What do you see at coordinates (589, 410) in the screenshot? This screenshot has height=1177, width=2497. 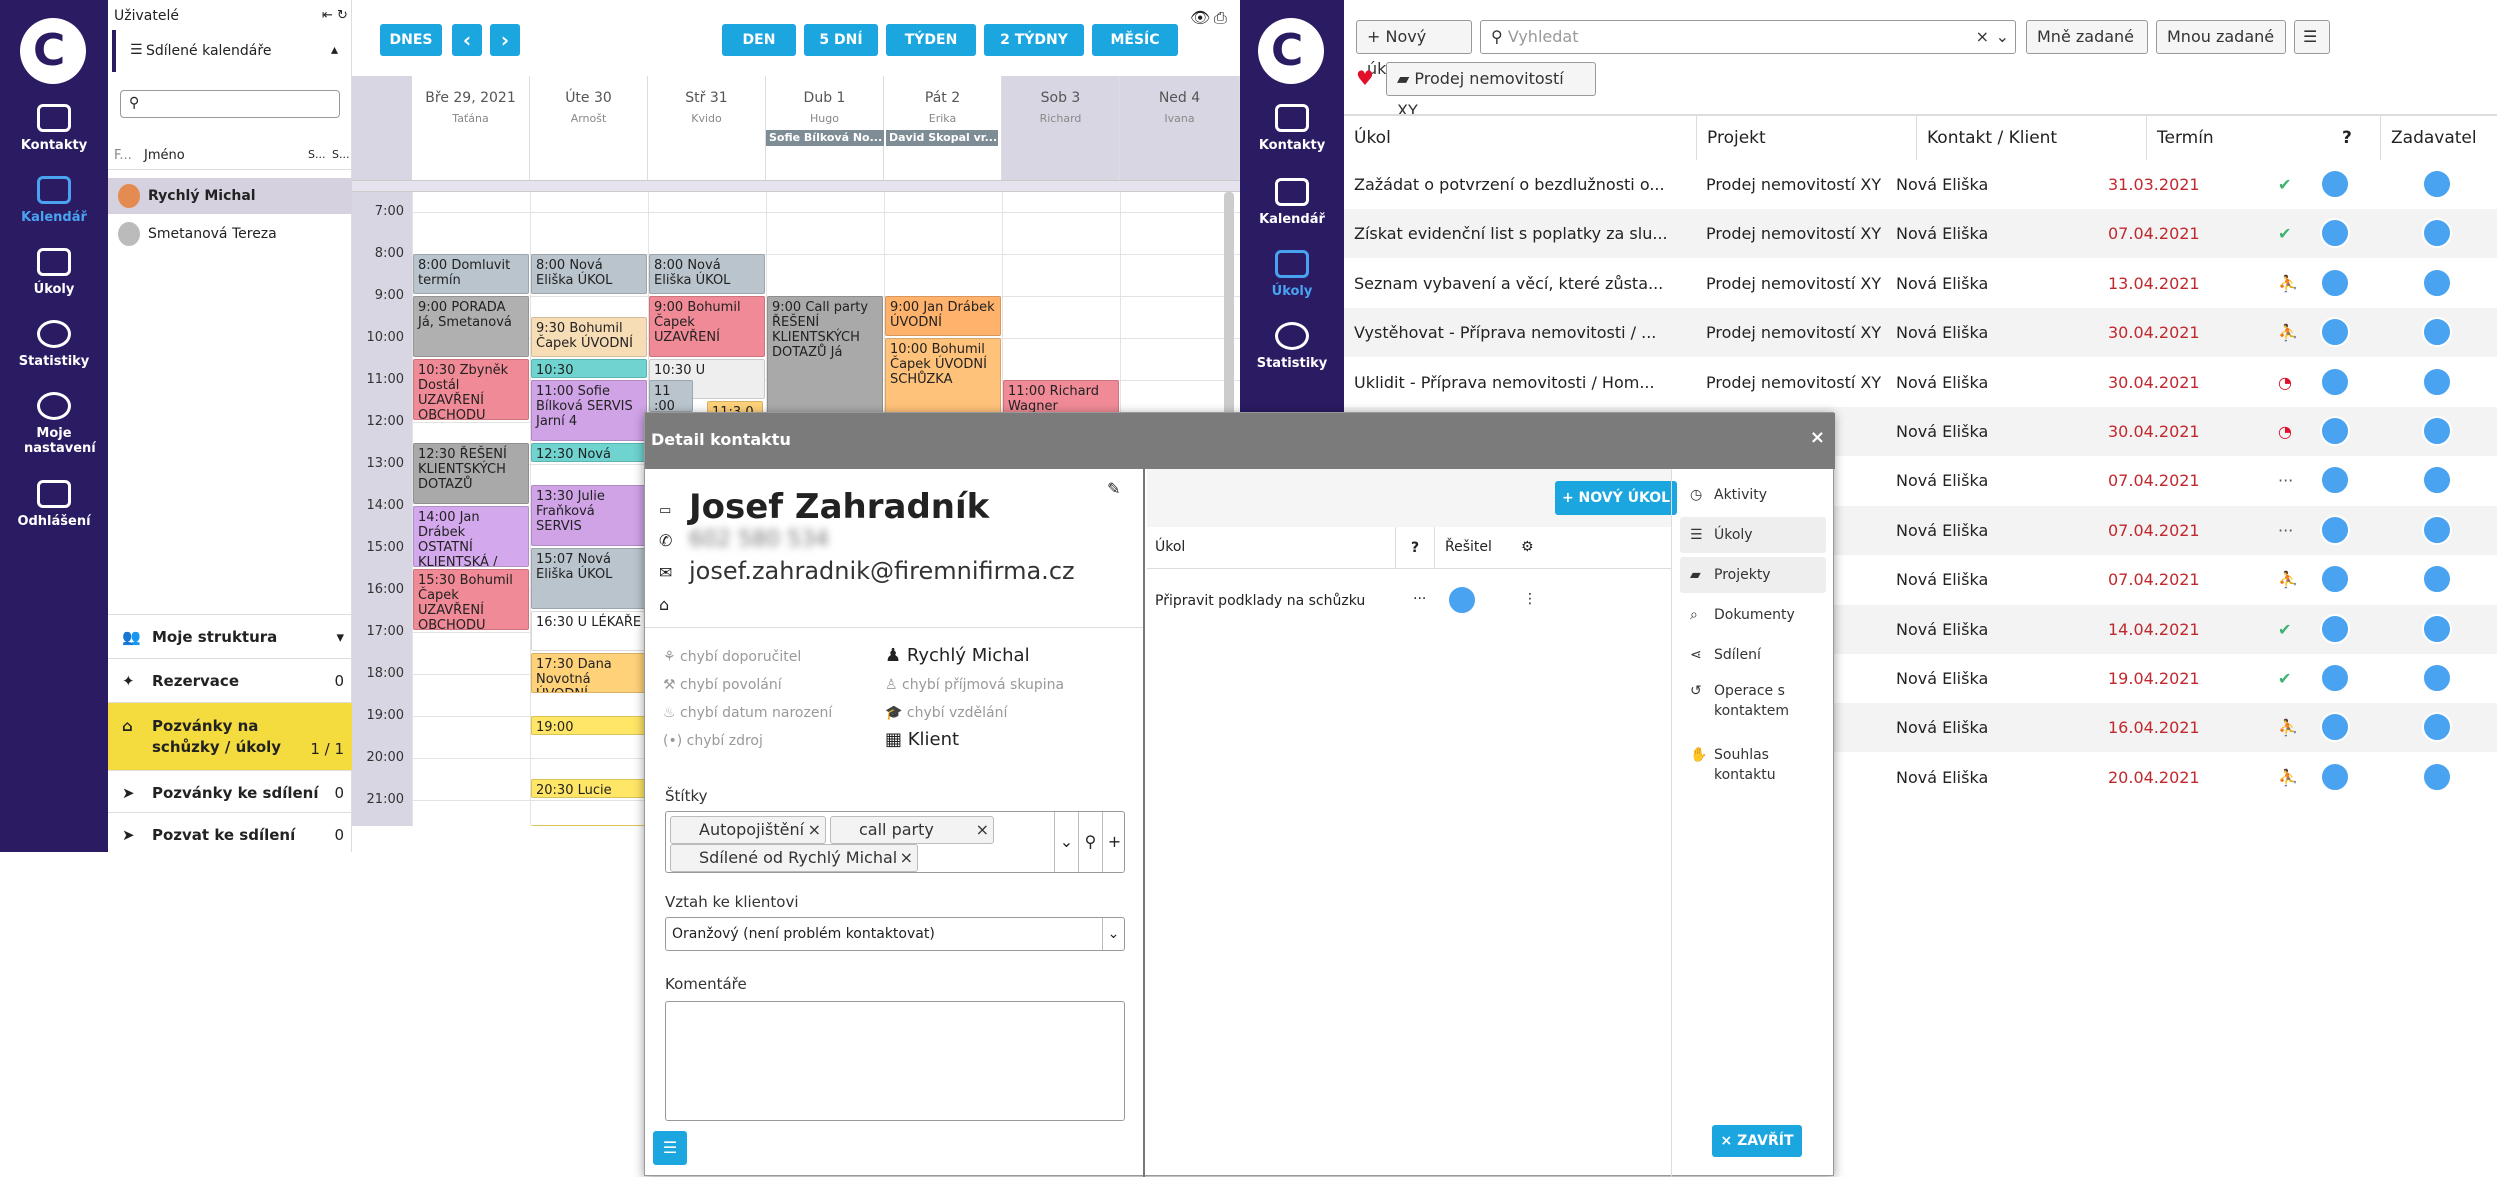 I see `calendar-event: 11:00 Sofie Bílková SERVIS Jarní 4` at bounding box center [589, 410].